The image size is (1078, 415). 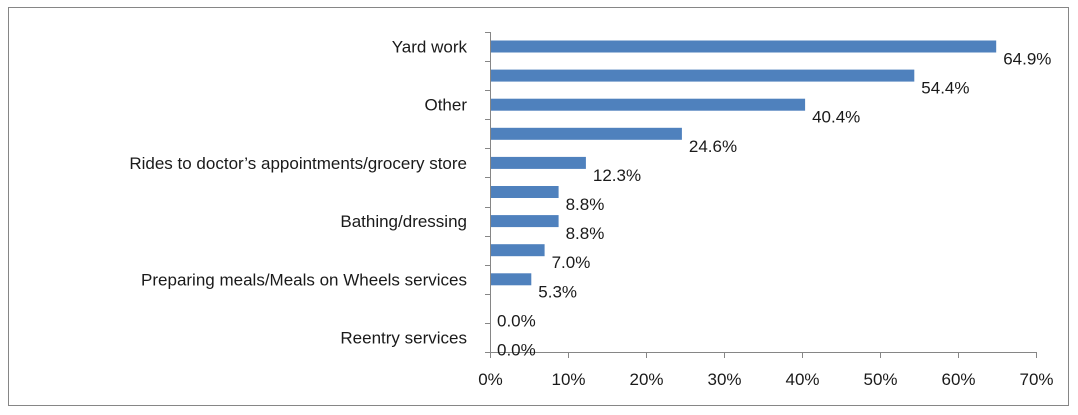 I want to click on data-label: 12.3%, so click(x=617, y=175).